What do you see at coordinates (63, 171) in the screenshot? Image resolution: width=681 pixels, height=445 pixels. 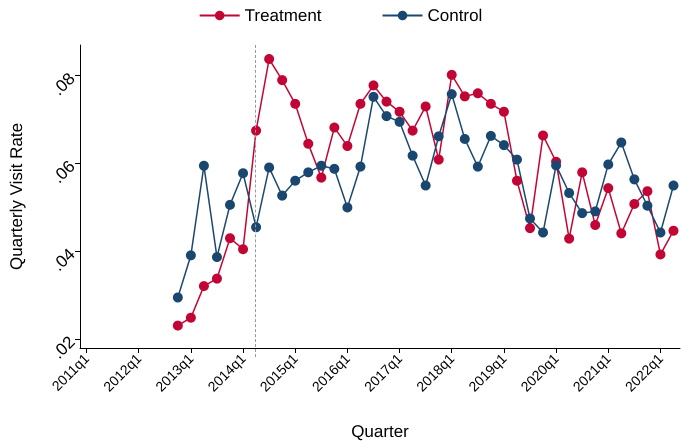 I see `y-tick-label: .06` at bounding box center [63, 171].